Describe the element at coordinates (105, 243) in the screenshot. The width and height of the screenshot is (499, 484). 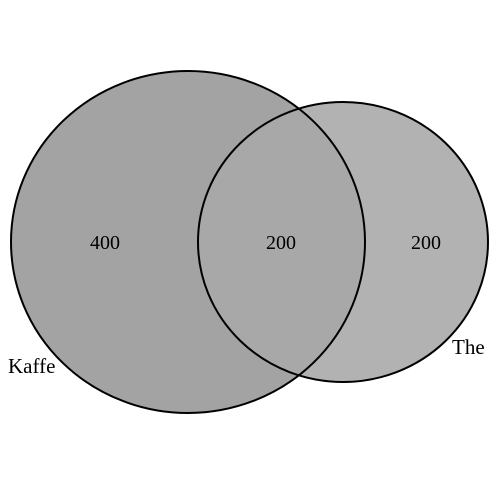
I see `kaffe-only-count: 400` at that location.